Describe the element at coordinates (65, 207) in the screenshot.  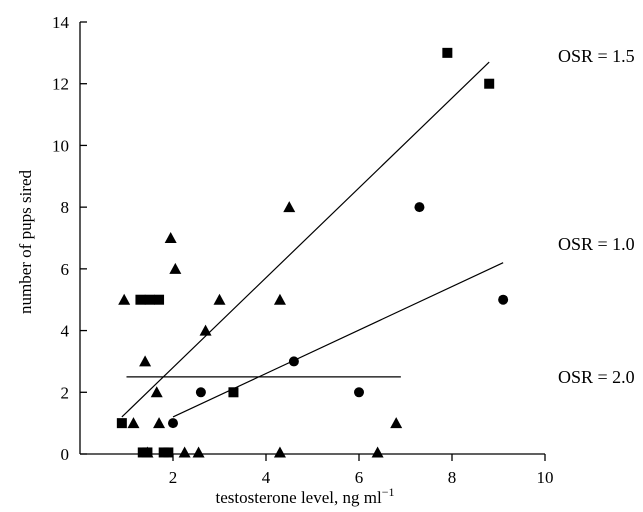
I see `y-tick-label: 8` at that location.